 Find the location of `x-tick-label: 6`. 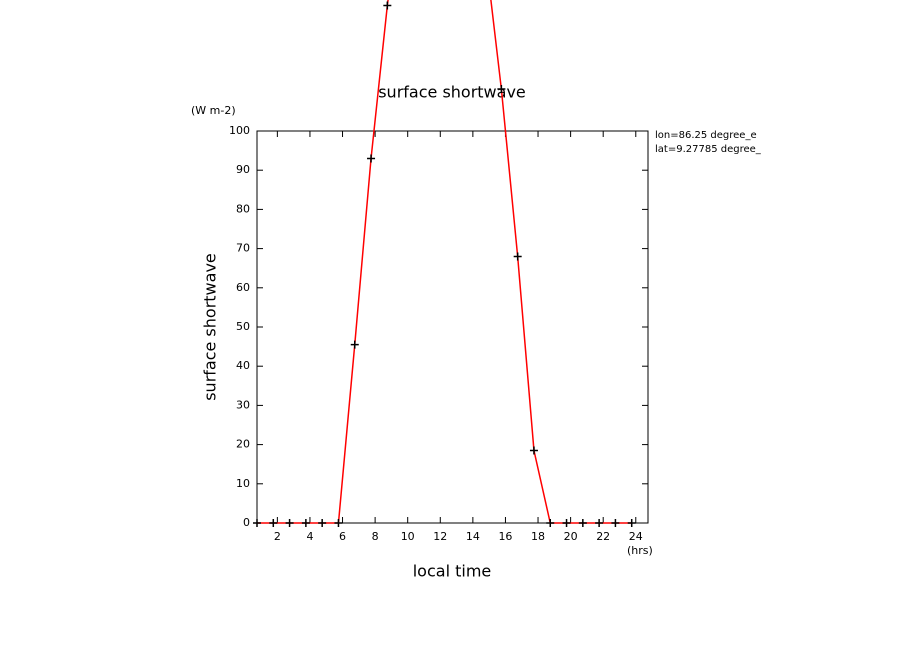

x-tick-label: 6 is located at coordinates (342, 536).